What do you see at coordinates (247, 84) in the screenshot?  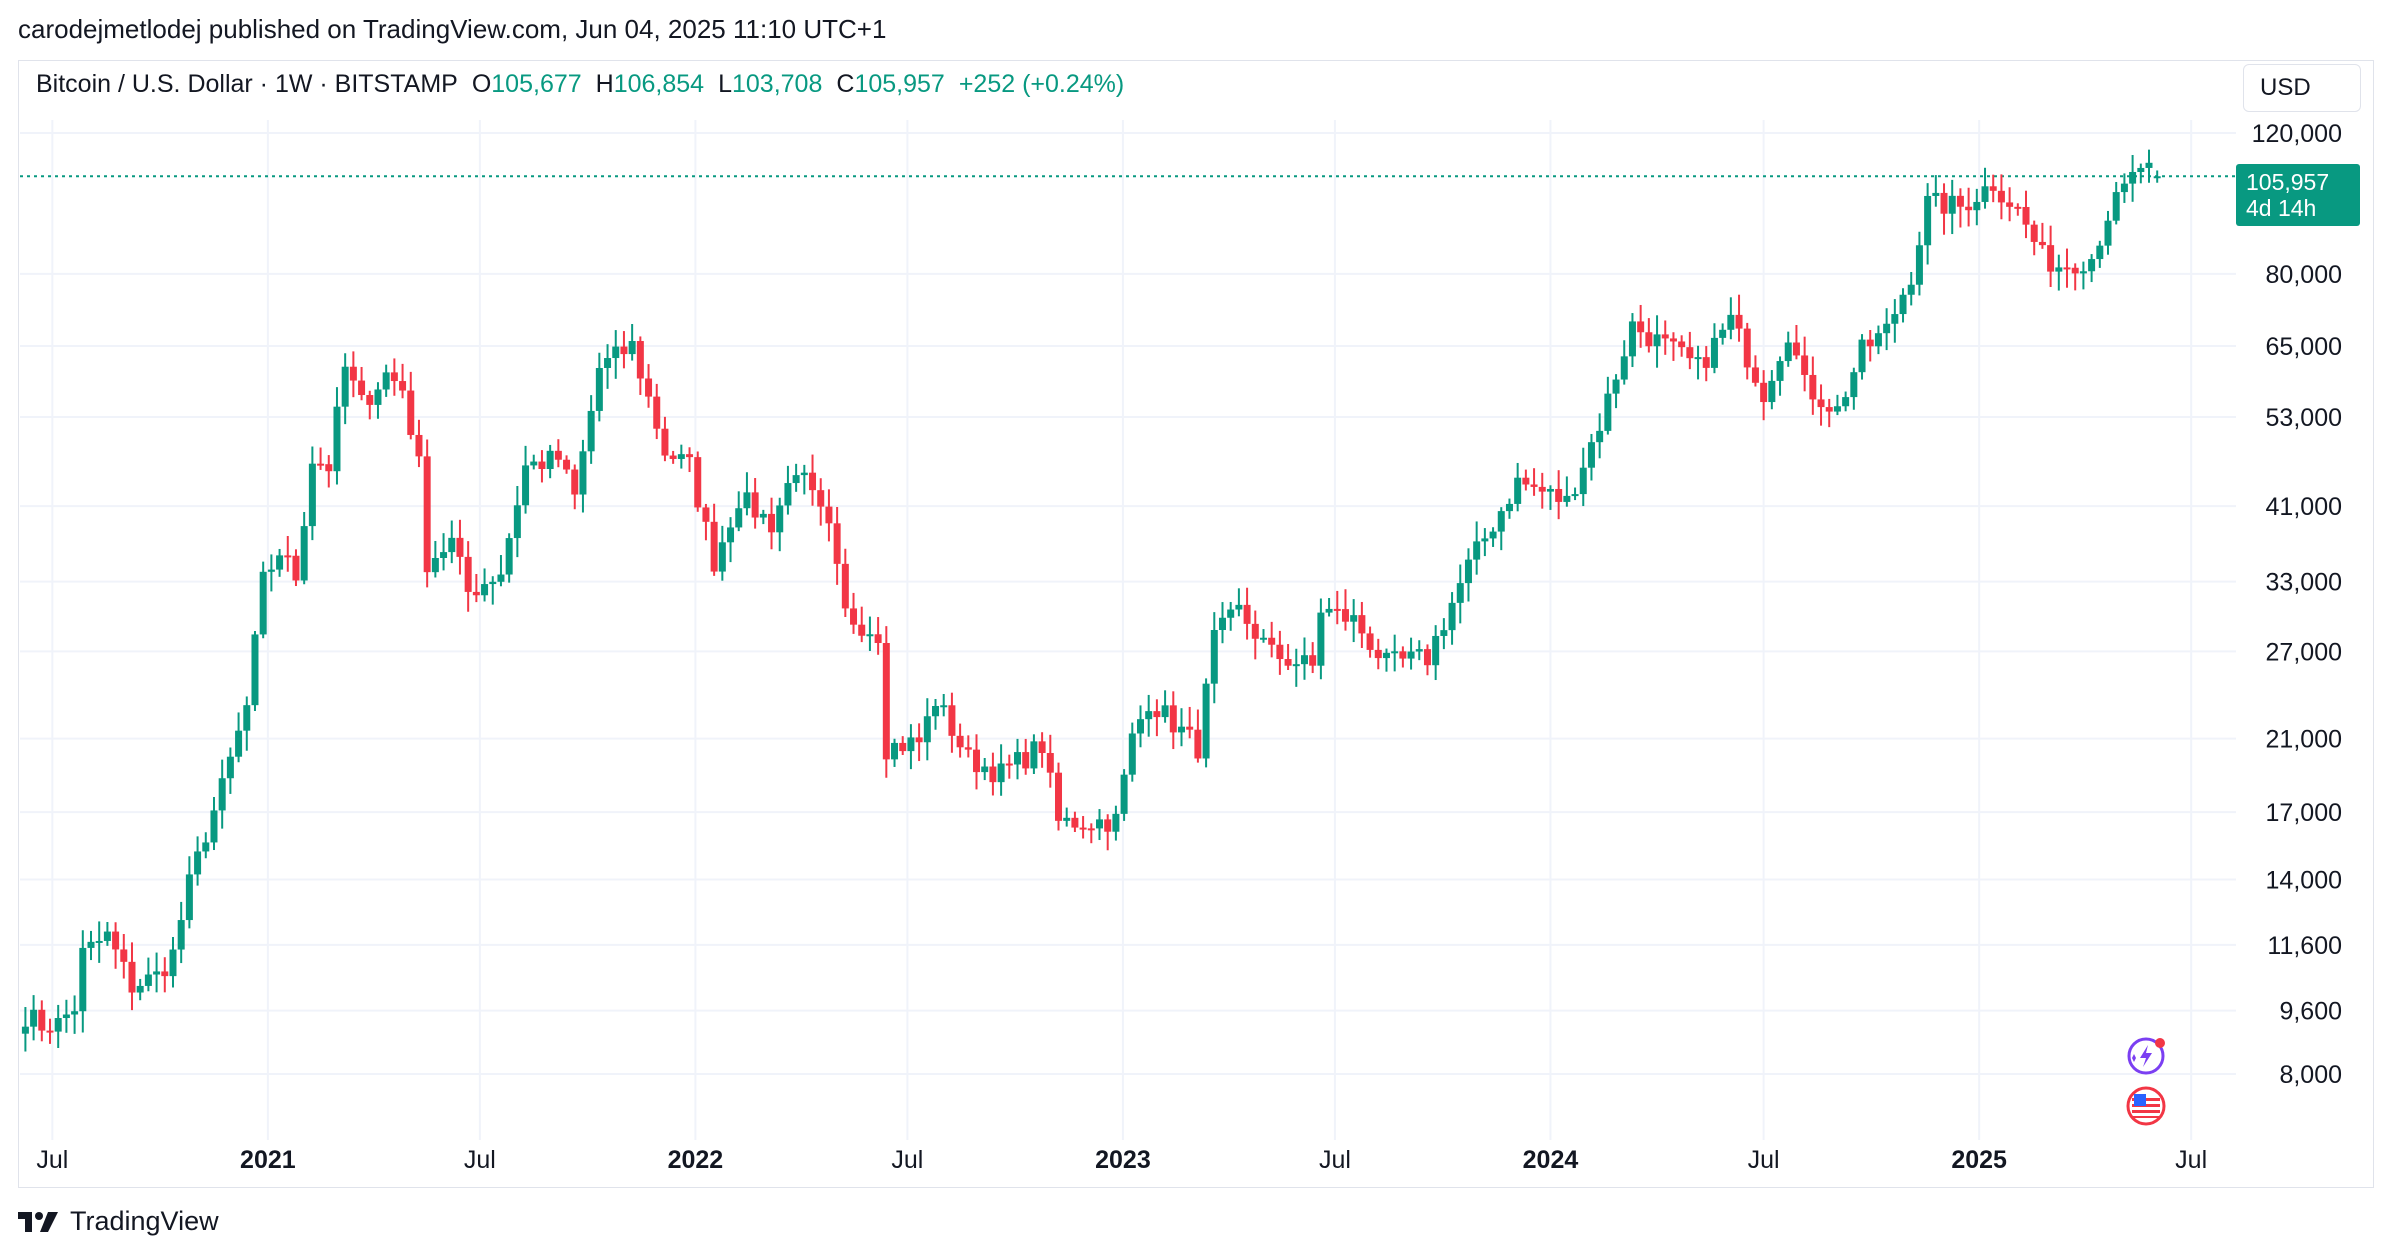 I see `symbol-title: Bitcoin / U.S. Dollar · 1W · BITSTAMP` at bounding box center [247, 84].